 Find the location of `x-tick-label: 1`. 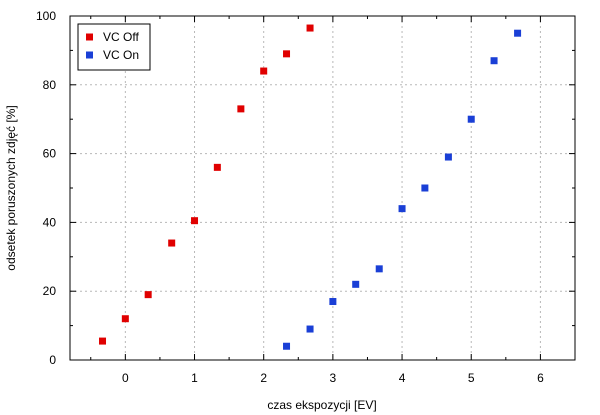

x-tick-label: 1 is located at coordinates (194, 378).